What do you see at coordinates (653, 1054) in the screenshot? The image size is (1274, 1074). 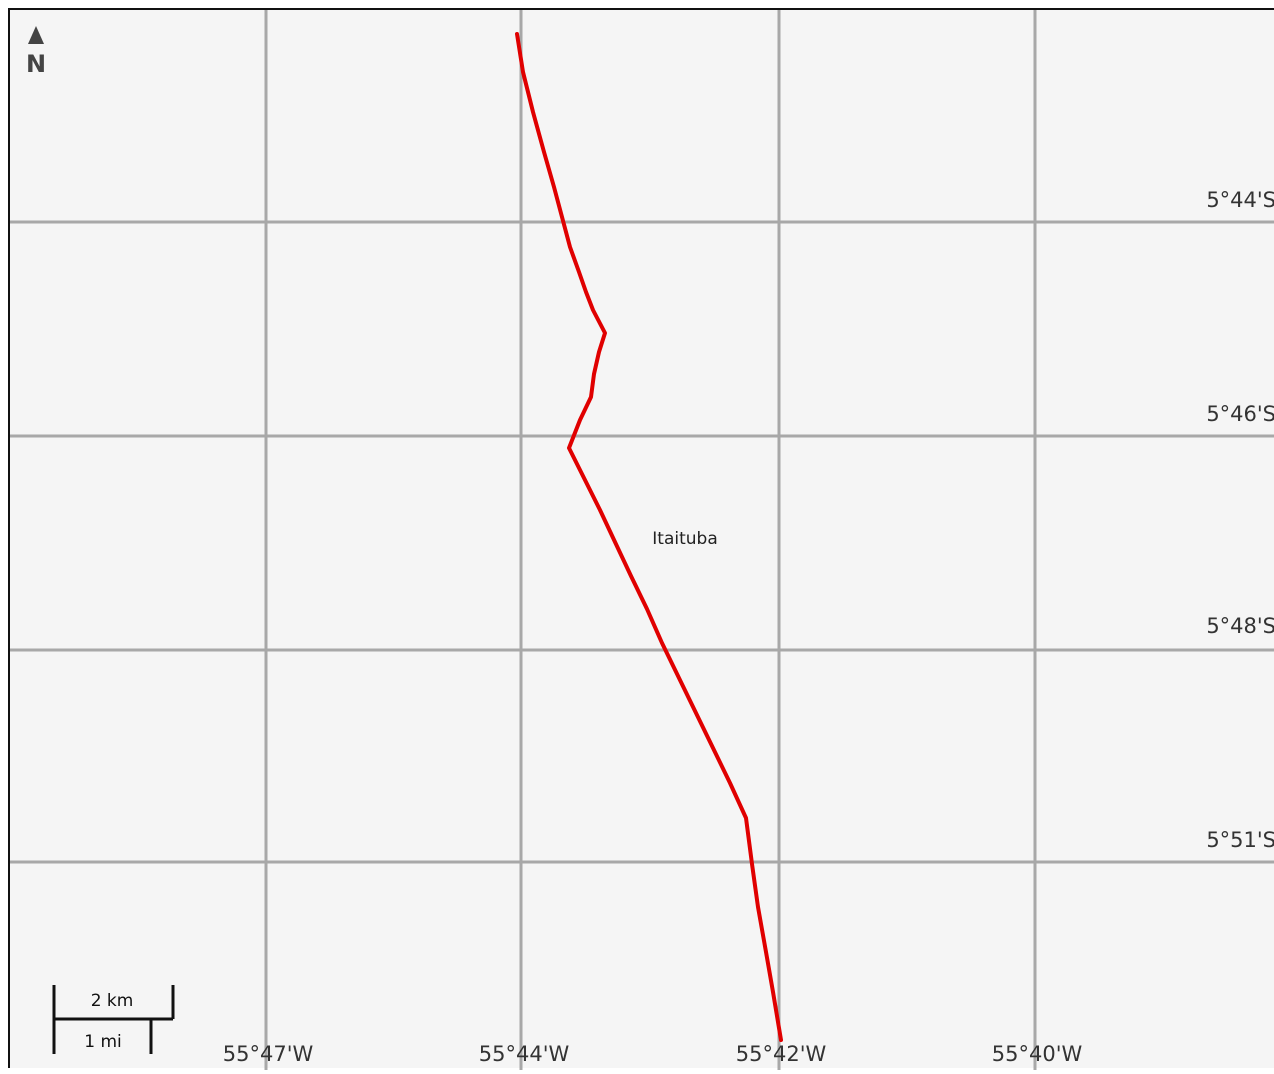 I see `longitude-labels: 55°47'W 55°44'W 55°42'W 55°40'W` at bounding box center [653, 1054].